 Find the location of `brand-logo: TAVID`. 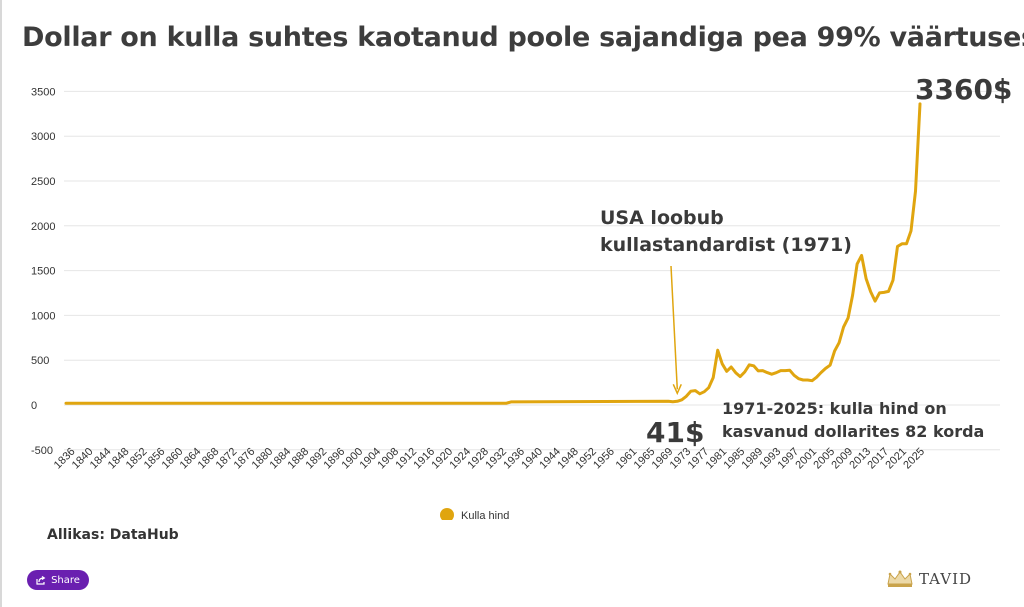

brand-logo: TAVID is located at coordinates (928, 579).